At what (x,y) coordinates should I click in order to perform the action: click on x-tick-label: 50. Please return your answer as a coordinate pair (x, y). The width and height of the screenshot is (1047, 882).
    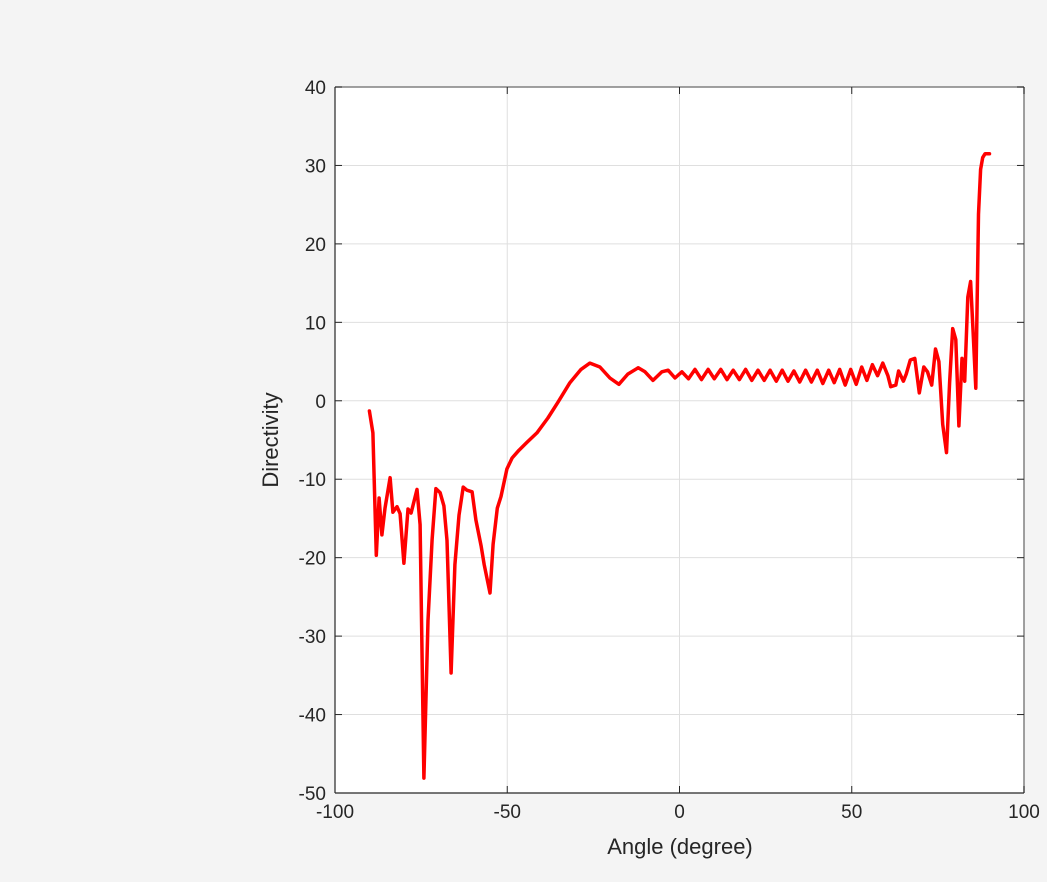
    Looking at the image, I should click on (851, 812).